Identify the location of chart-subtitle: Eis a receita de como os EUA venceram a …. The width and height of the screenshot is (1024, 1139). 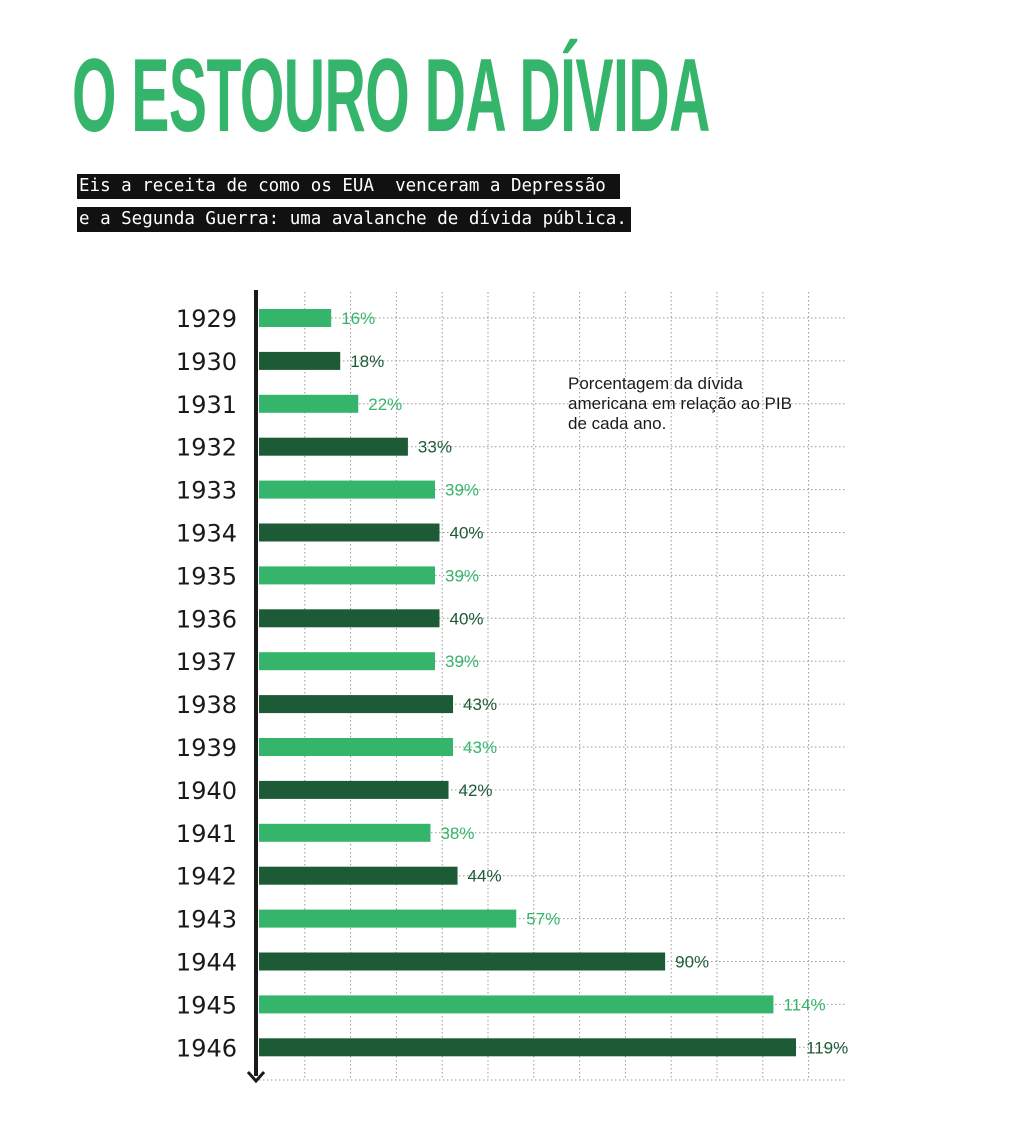
(354, 207).